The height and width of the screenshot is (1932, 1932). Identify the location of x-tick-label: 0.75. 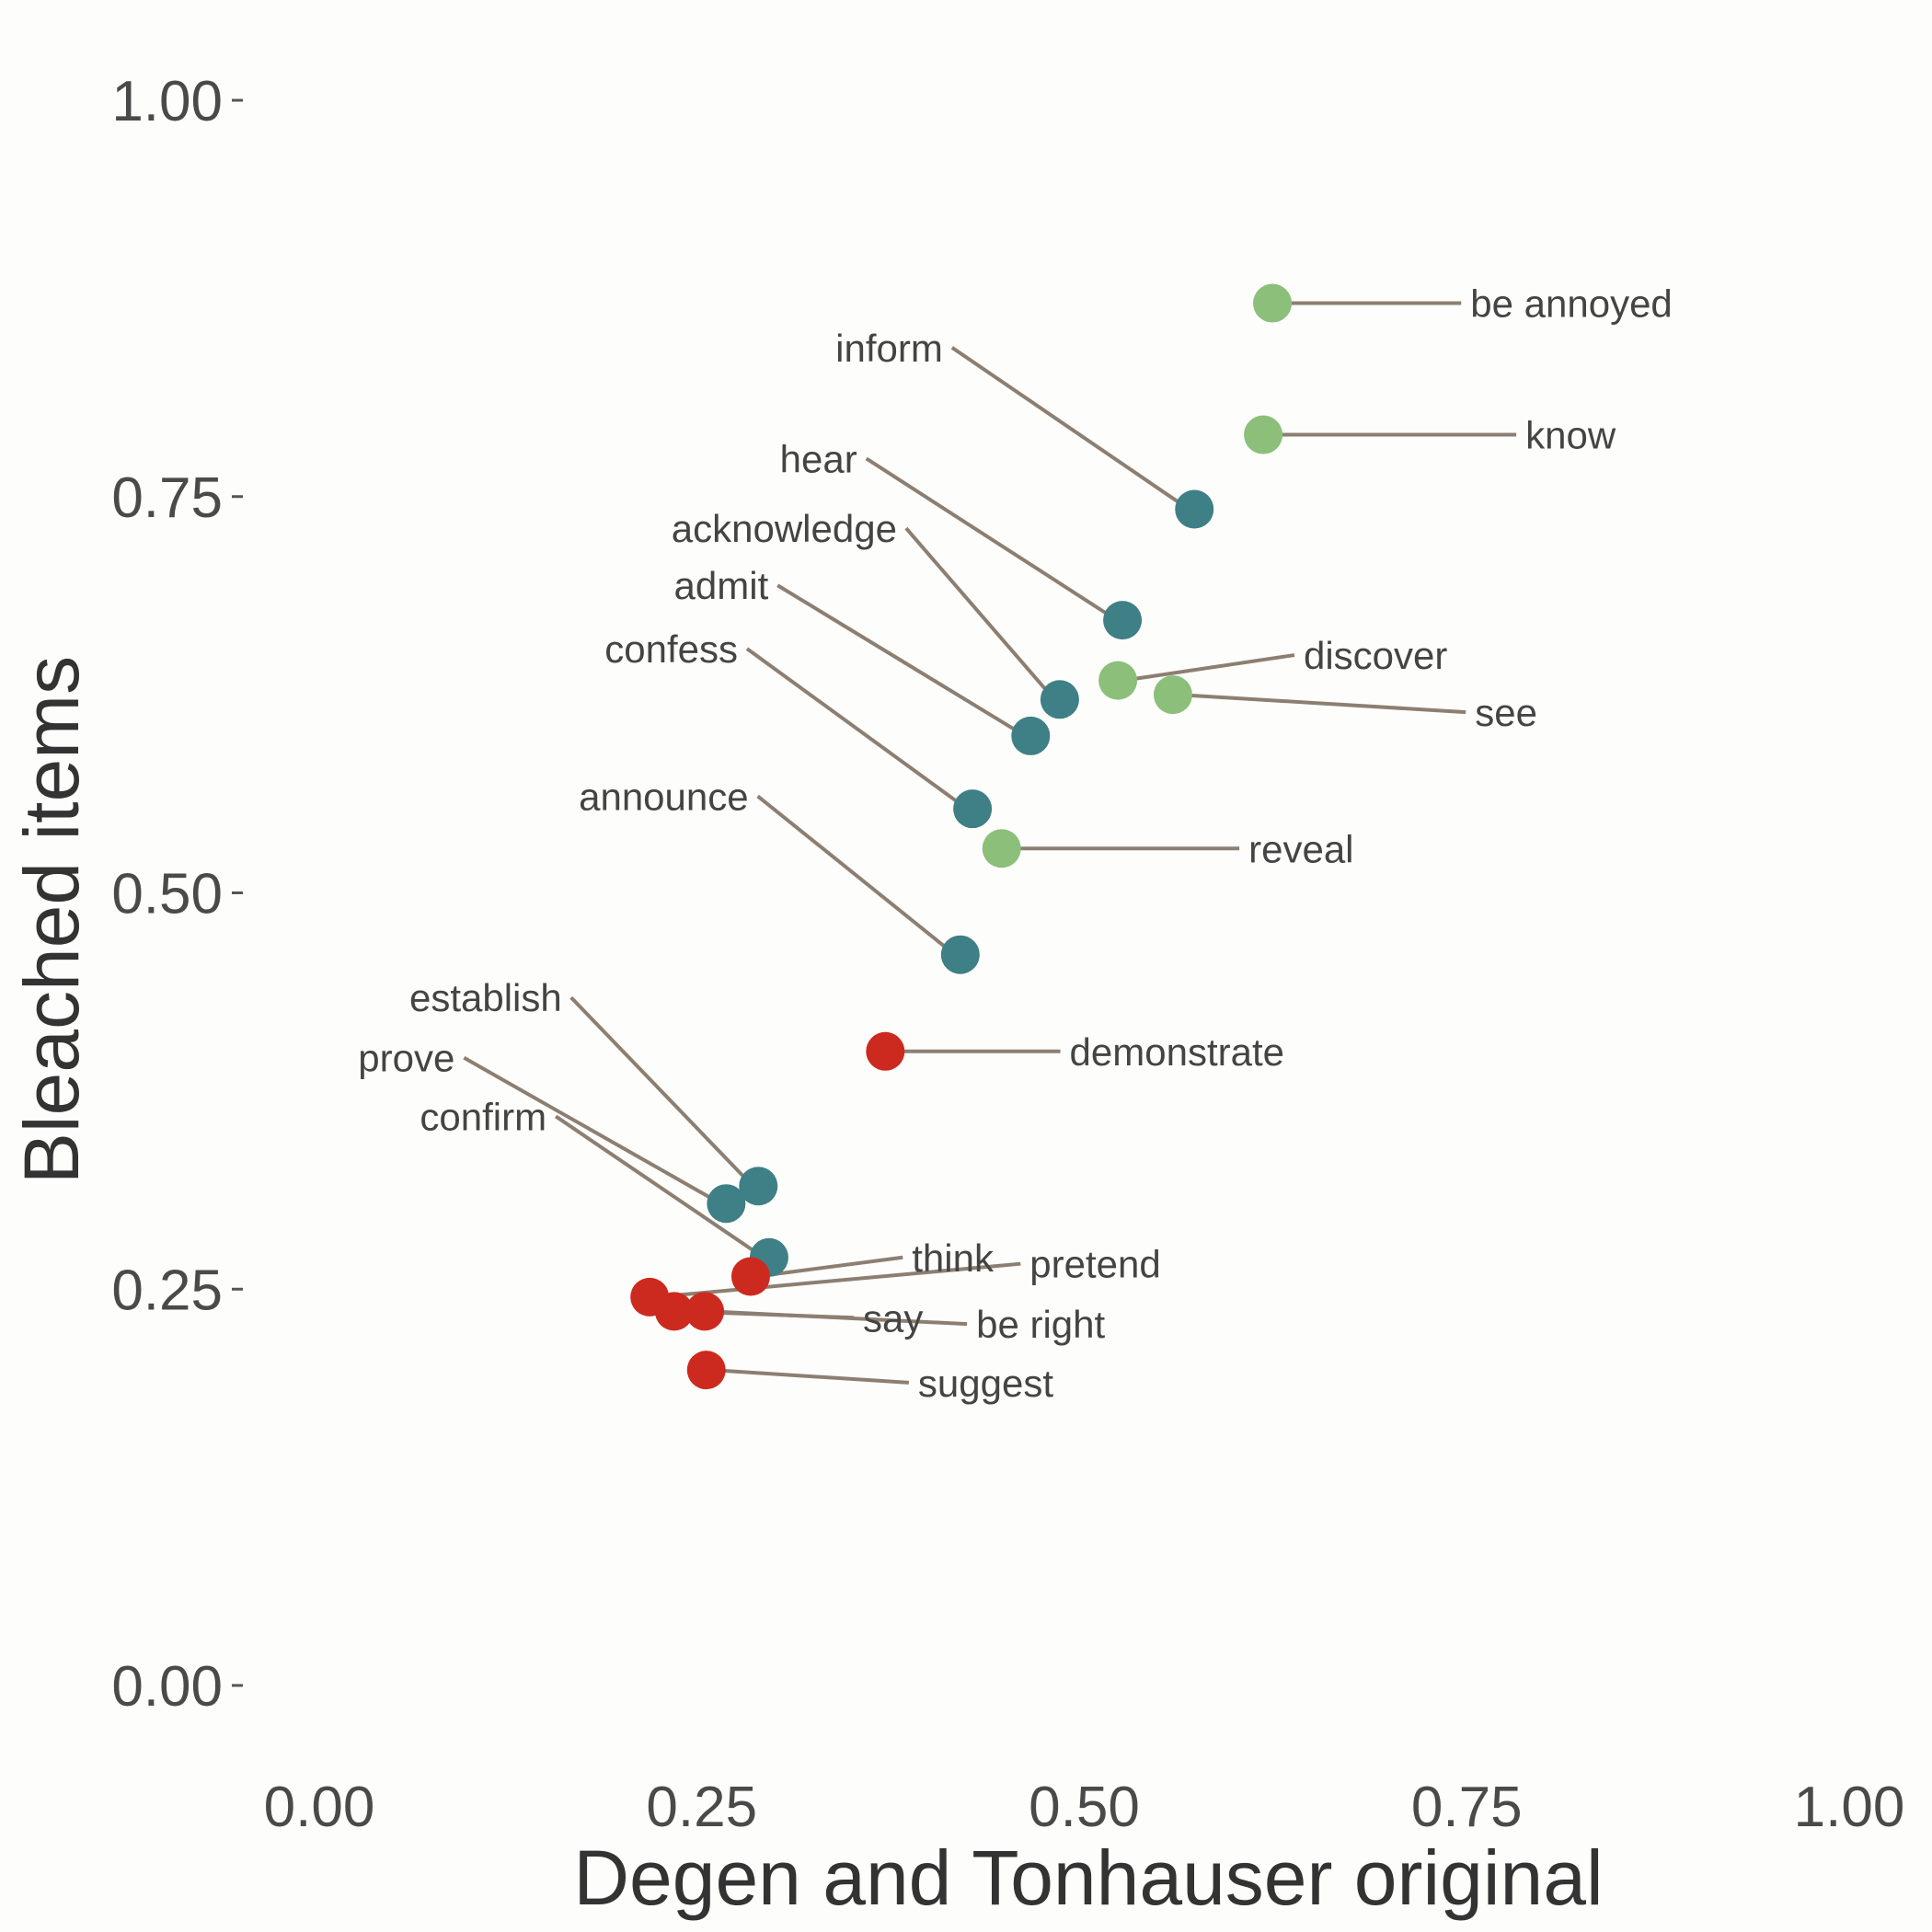
(1467, 1807).